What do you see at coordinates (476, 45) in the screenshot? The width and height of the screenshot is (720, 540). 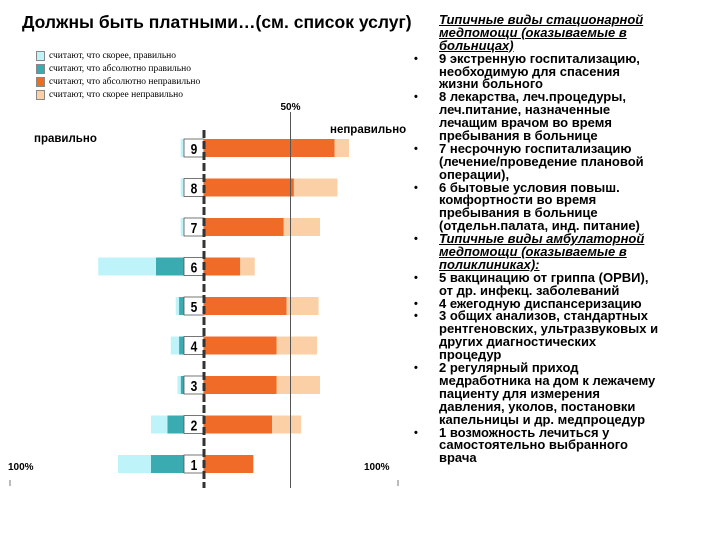 I see `list-heading-text: больницах)` at bounding box center [476, 45].